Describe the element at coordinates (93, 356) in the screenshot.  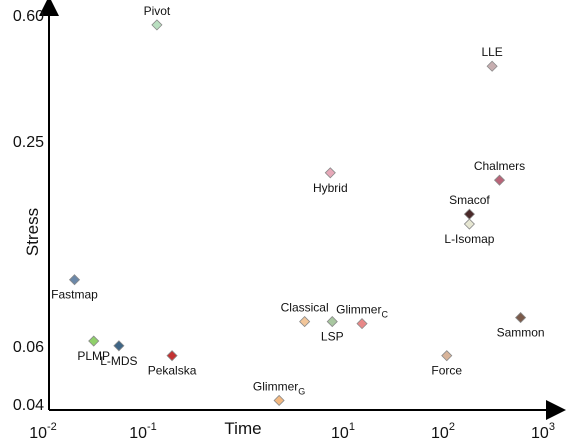
I see `point-label-plmp: PLMP` at that location.